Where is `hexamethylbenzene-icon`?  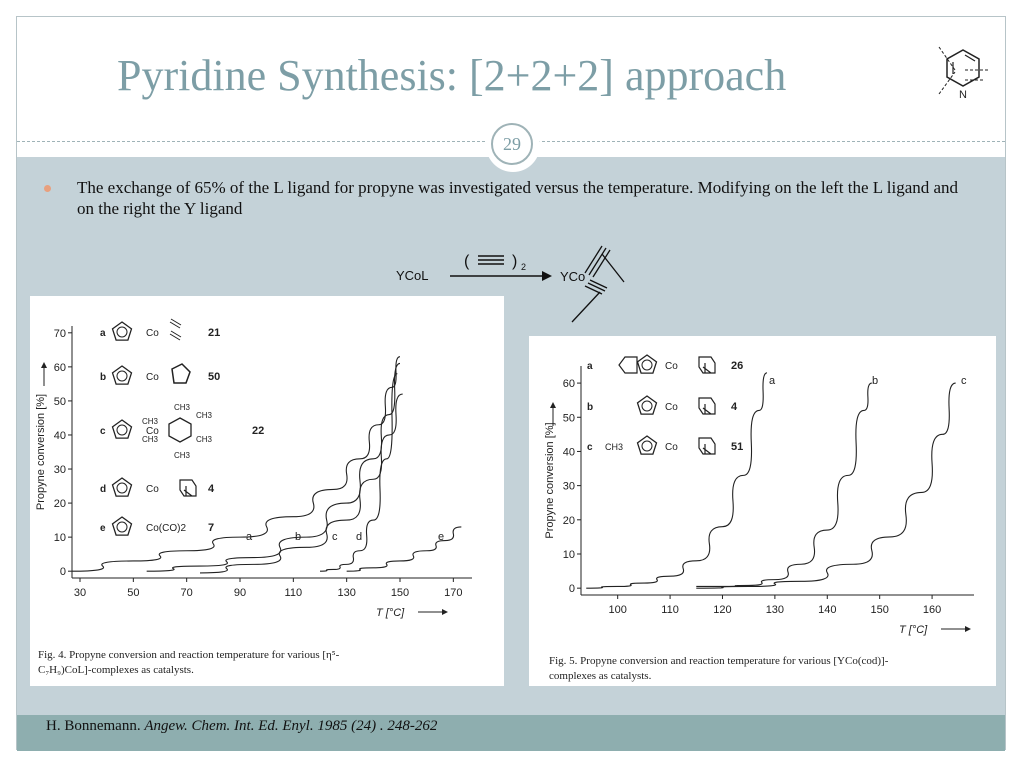 hexamethylbenzene-icon is located at coordinates (180, 430).